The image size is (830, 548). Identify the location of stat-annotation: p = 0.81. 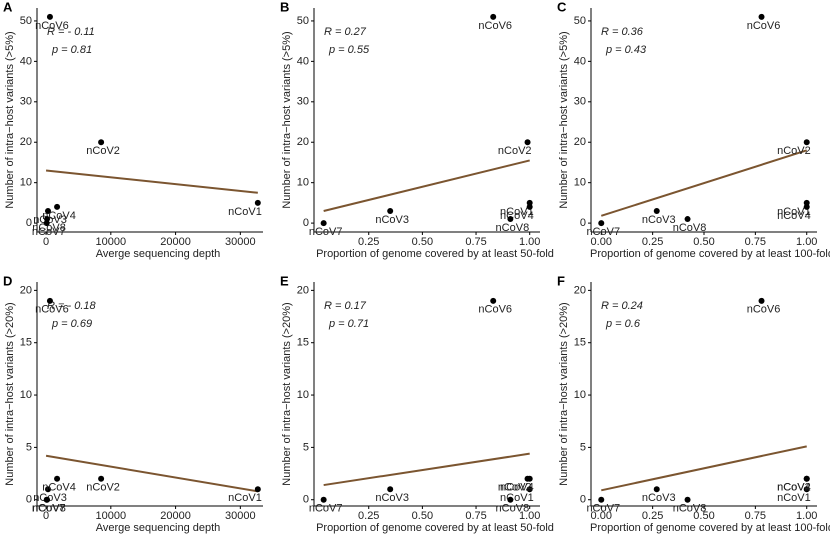
(71, 50).